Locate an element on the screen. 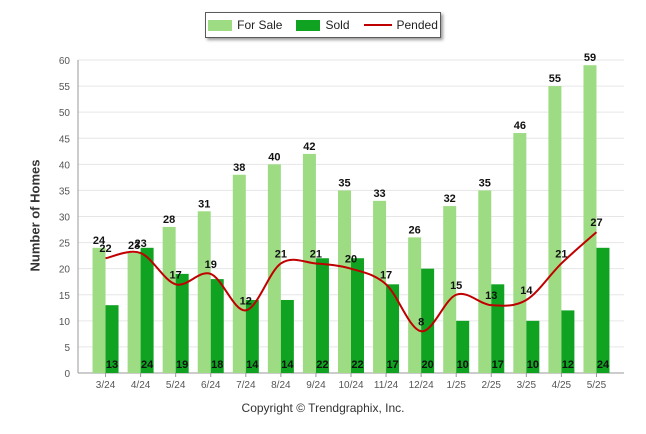 This screenshot has width=646, height=434. y-tick-label: 15 is located at coordinates (65, 296).